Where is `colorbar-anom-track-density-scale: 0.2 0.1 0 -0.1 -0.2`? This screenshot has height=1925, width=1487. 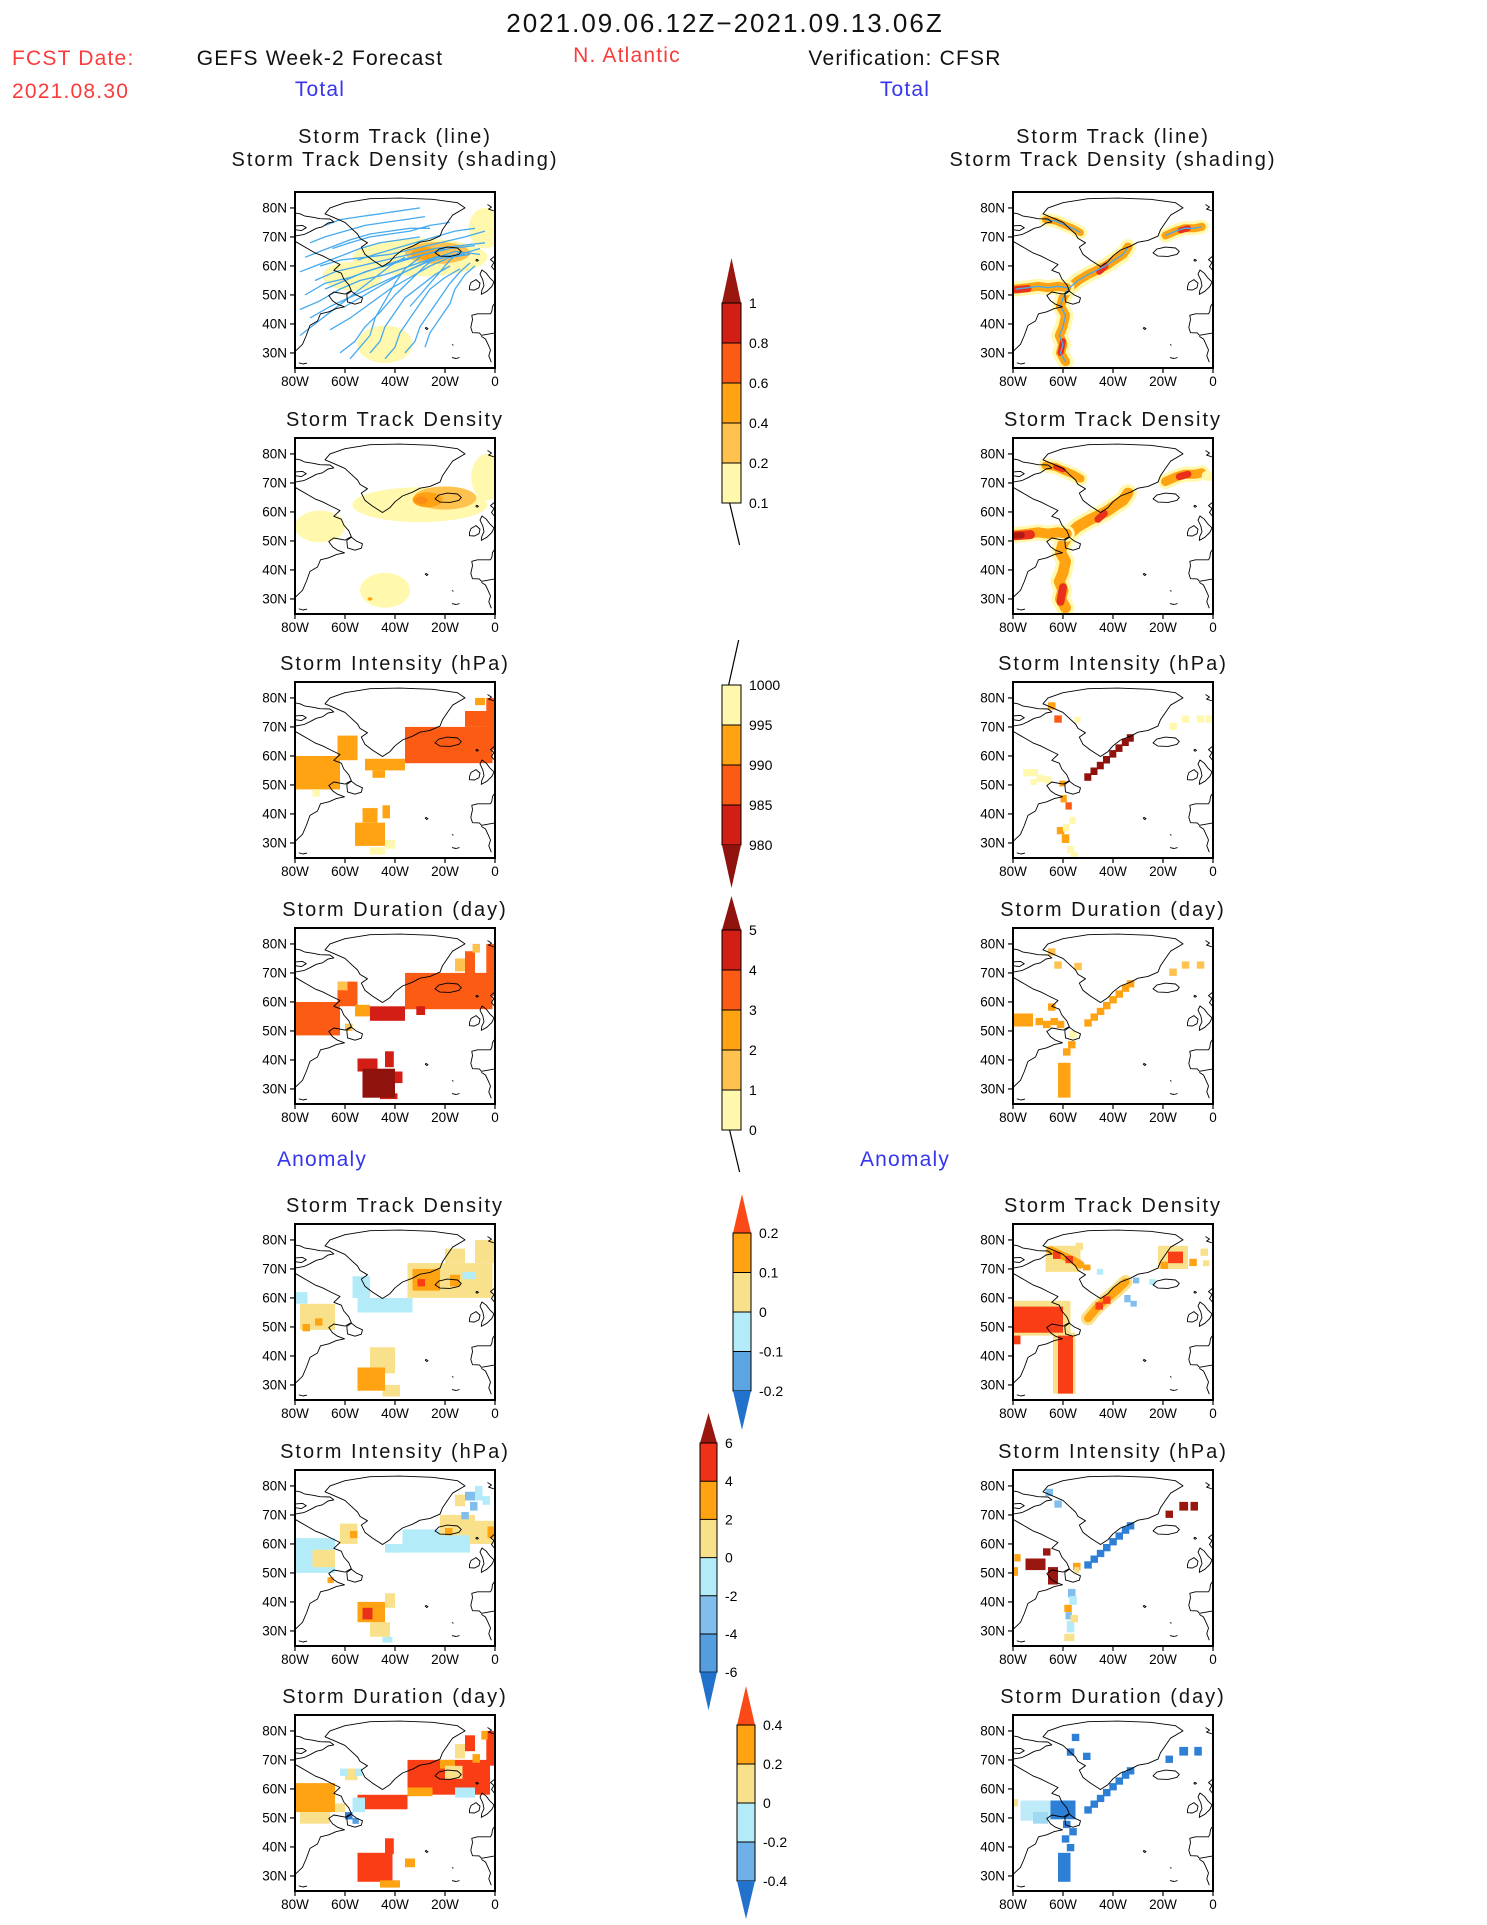
colorbar-anom-track-density-scale: 0.2 0.1 0 -0.1 -0.2 is located at coordinates (757, 1312).